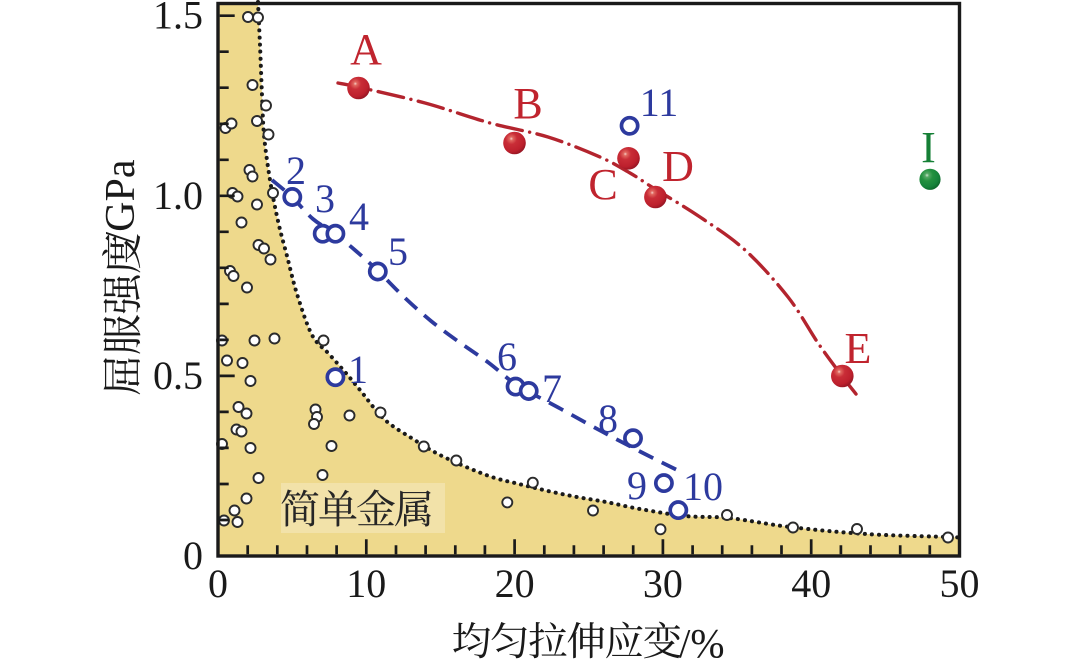  What do you see at coordinates (515, 583) in the screenshot?
I see `svg-text: 20` at bounding box center [515, 583].